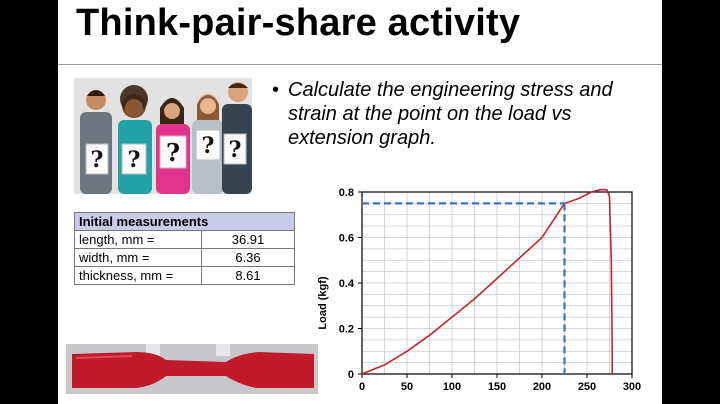  What do you see at coordinates (235, 150) in the screenshot?
I see `question-mark-5: ?` at bounding box center [235, 150].